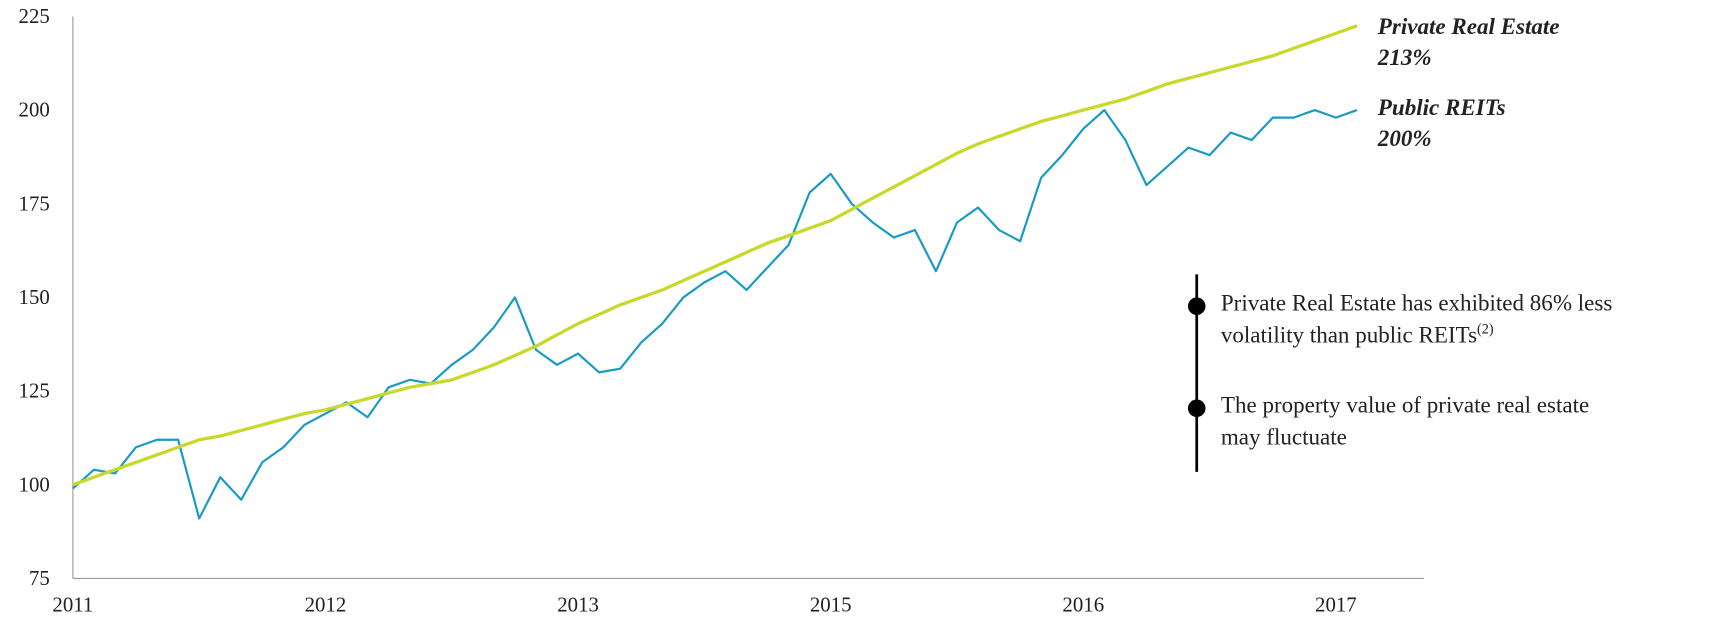 Image resolution: width=1713 pixels, height=619 pixels. I want to click on x-tick-label: 2013, so click(578, 604).